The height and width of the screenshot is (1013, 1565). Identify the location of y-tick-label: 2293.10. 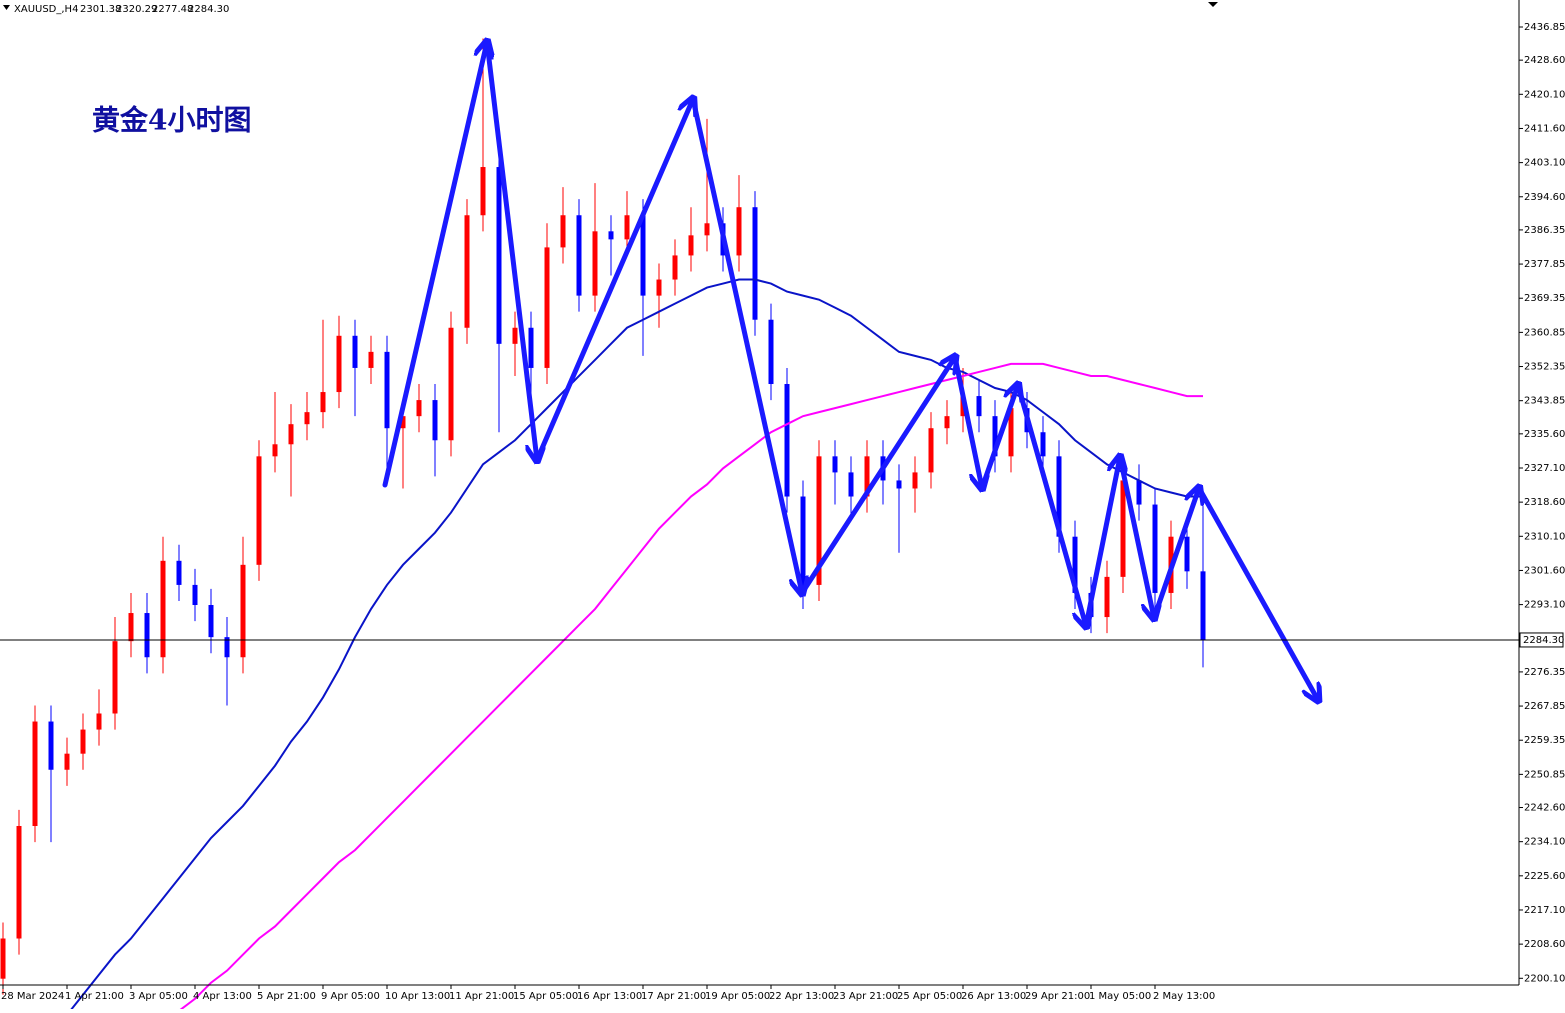
(1544, 605).